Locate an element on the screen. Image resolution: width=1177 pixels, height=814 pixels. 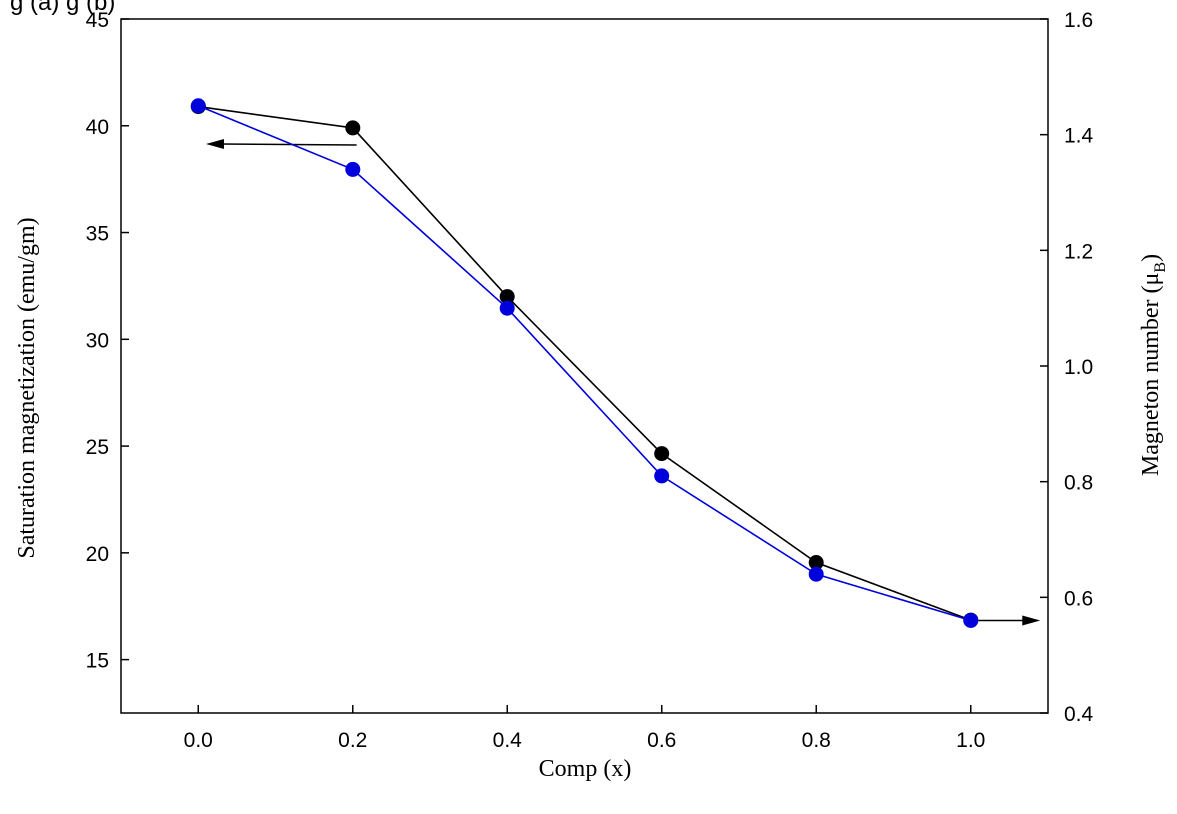
right-axis-arrow-head is located at coordinates (1031, 620).